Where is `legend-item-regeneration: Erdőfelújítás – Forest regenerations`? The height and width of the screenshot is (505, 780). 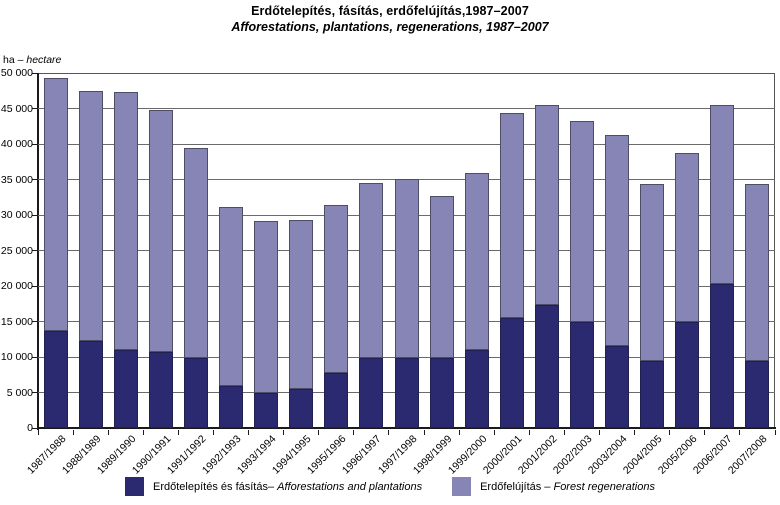
legend-item-regeneration: Erdőfelújítás – Forest regenerations is located at coordinates (553, 486).